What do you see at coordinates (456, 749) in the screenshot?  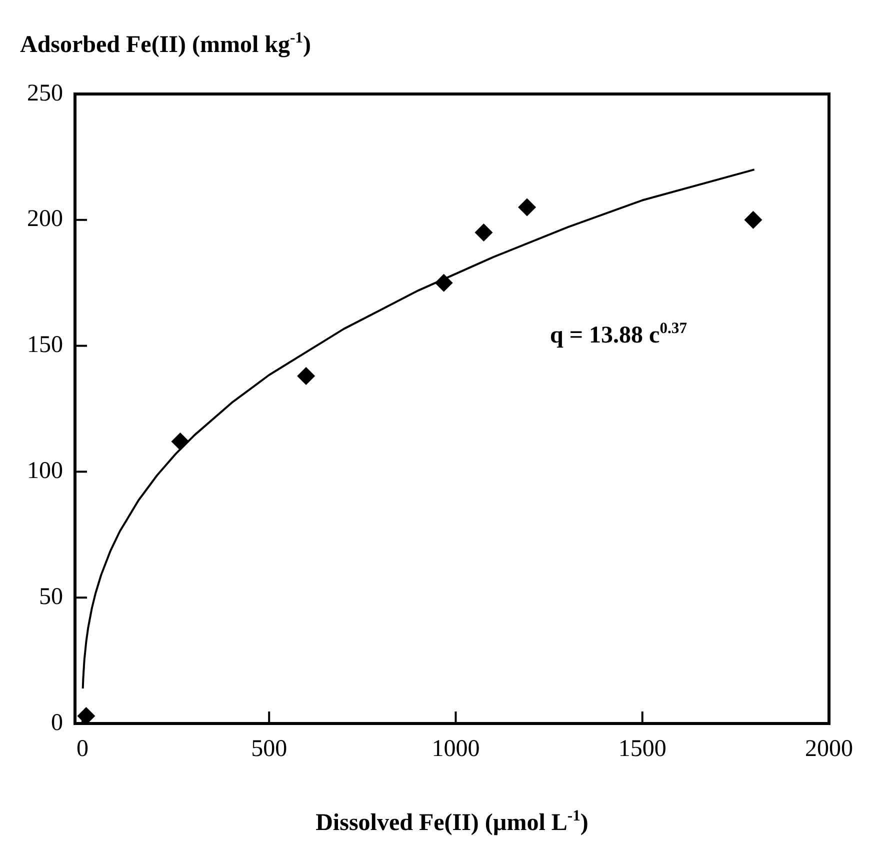 I see `x-tick-label: 1000` at bounding box center [456, 749].